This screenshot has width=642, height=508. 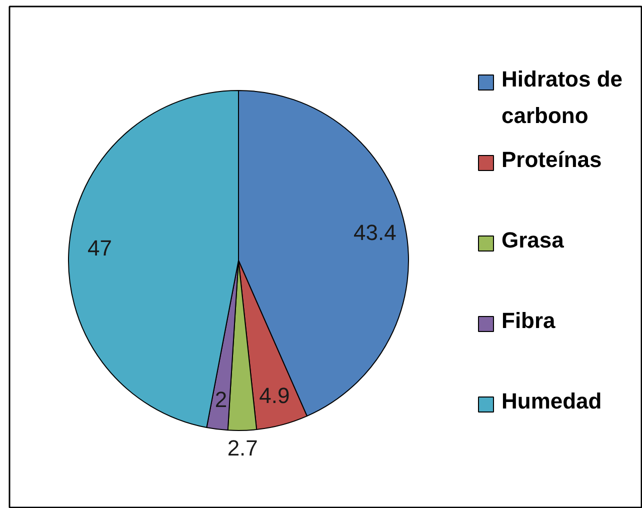 I want to click on legend-label: Hidratos de carbono, so click(x=562, y=97).